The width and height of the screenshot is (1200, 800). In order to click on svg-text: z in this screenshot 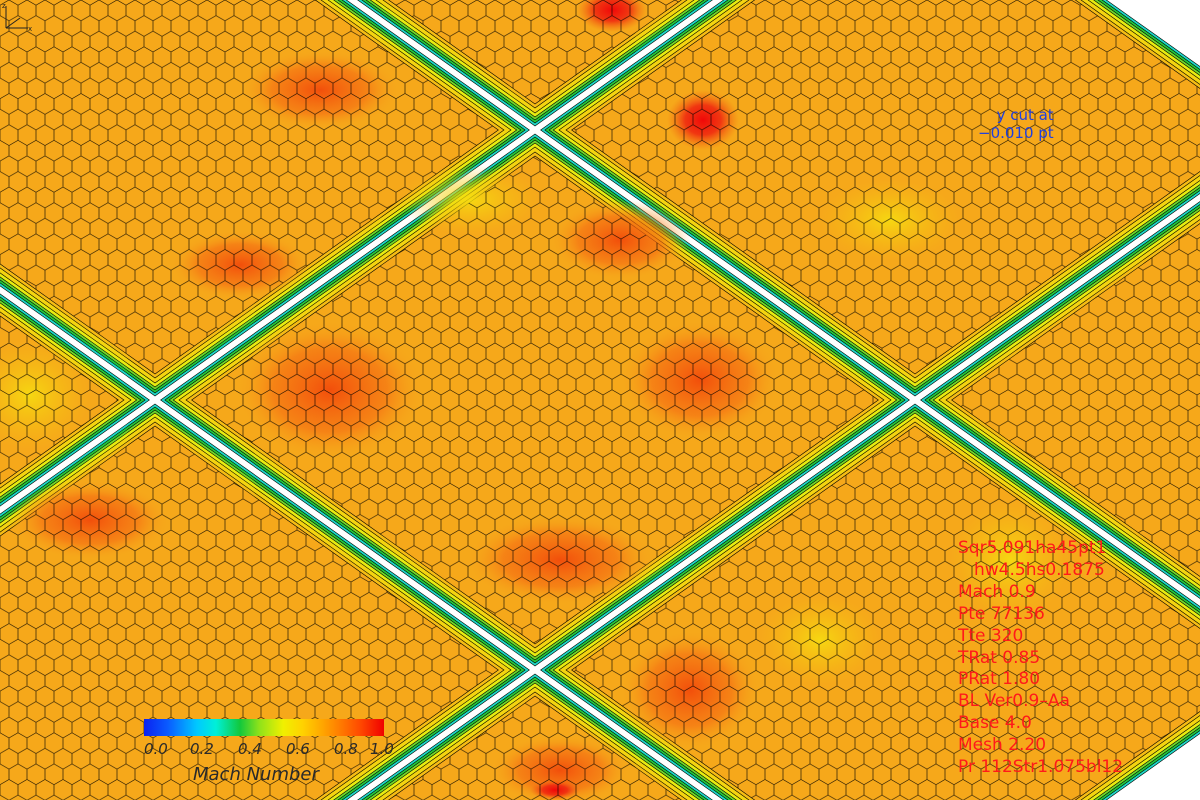, I will do `click(4, 6)`.